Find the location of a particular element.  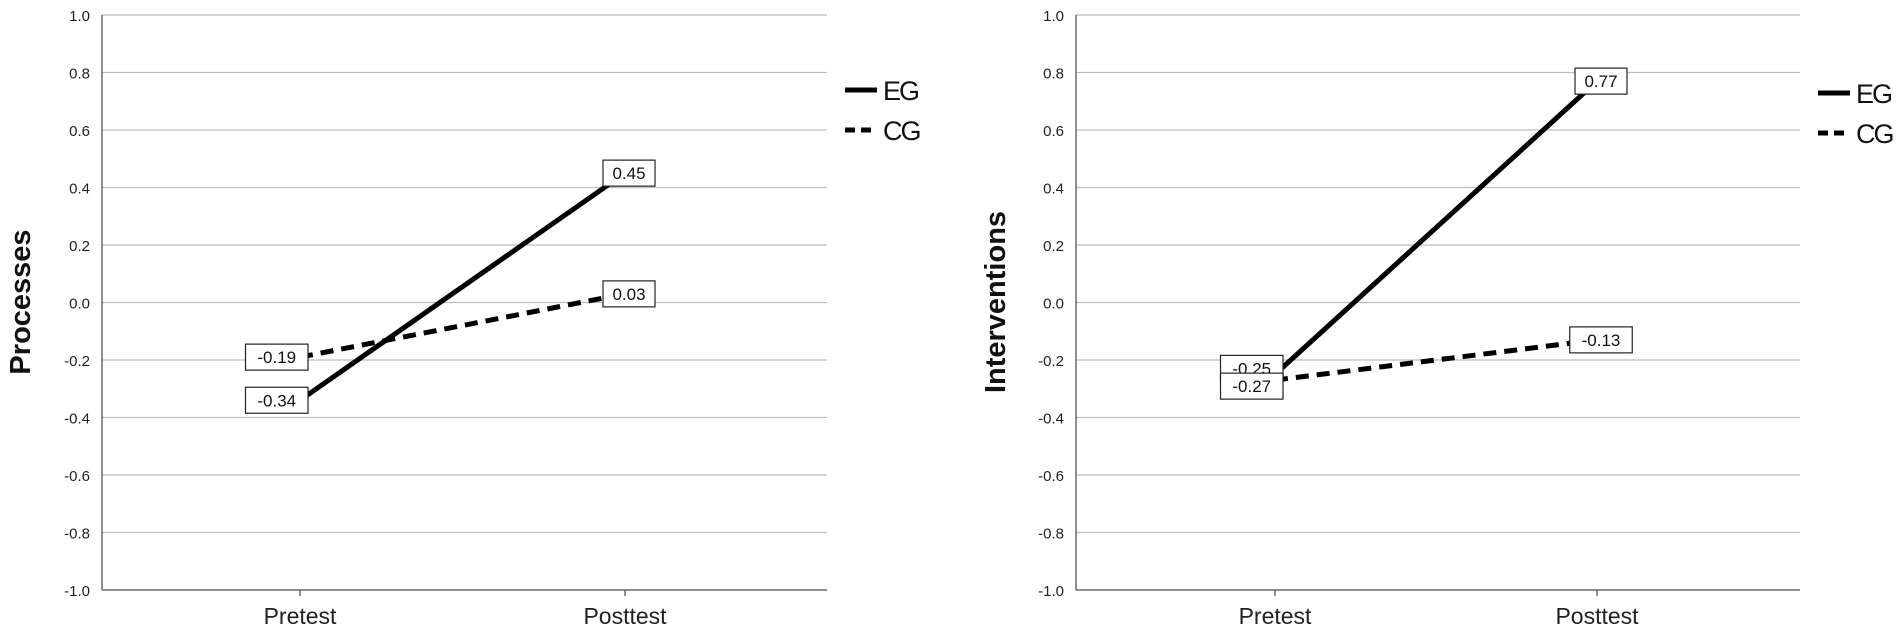

value-label: -0.27 is located at coordinates (1251, 386).